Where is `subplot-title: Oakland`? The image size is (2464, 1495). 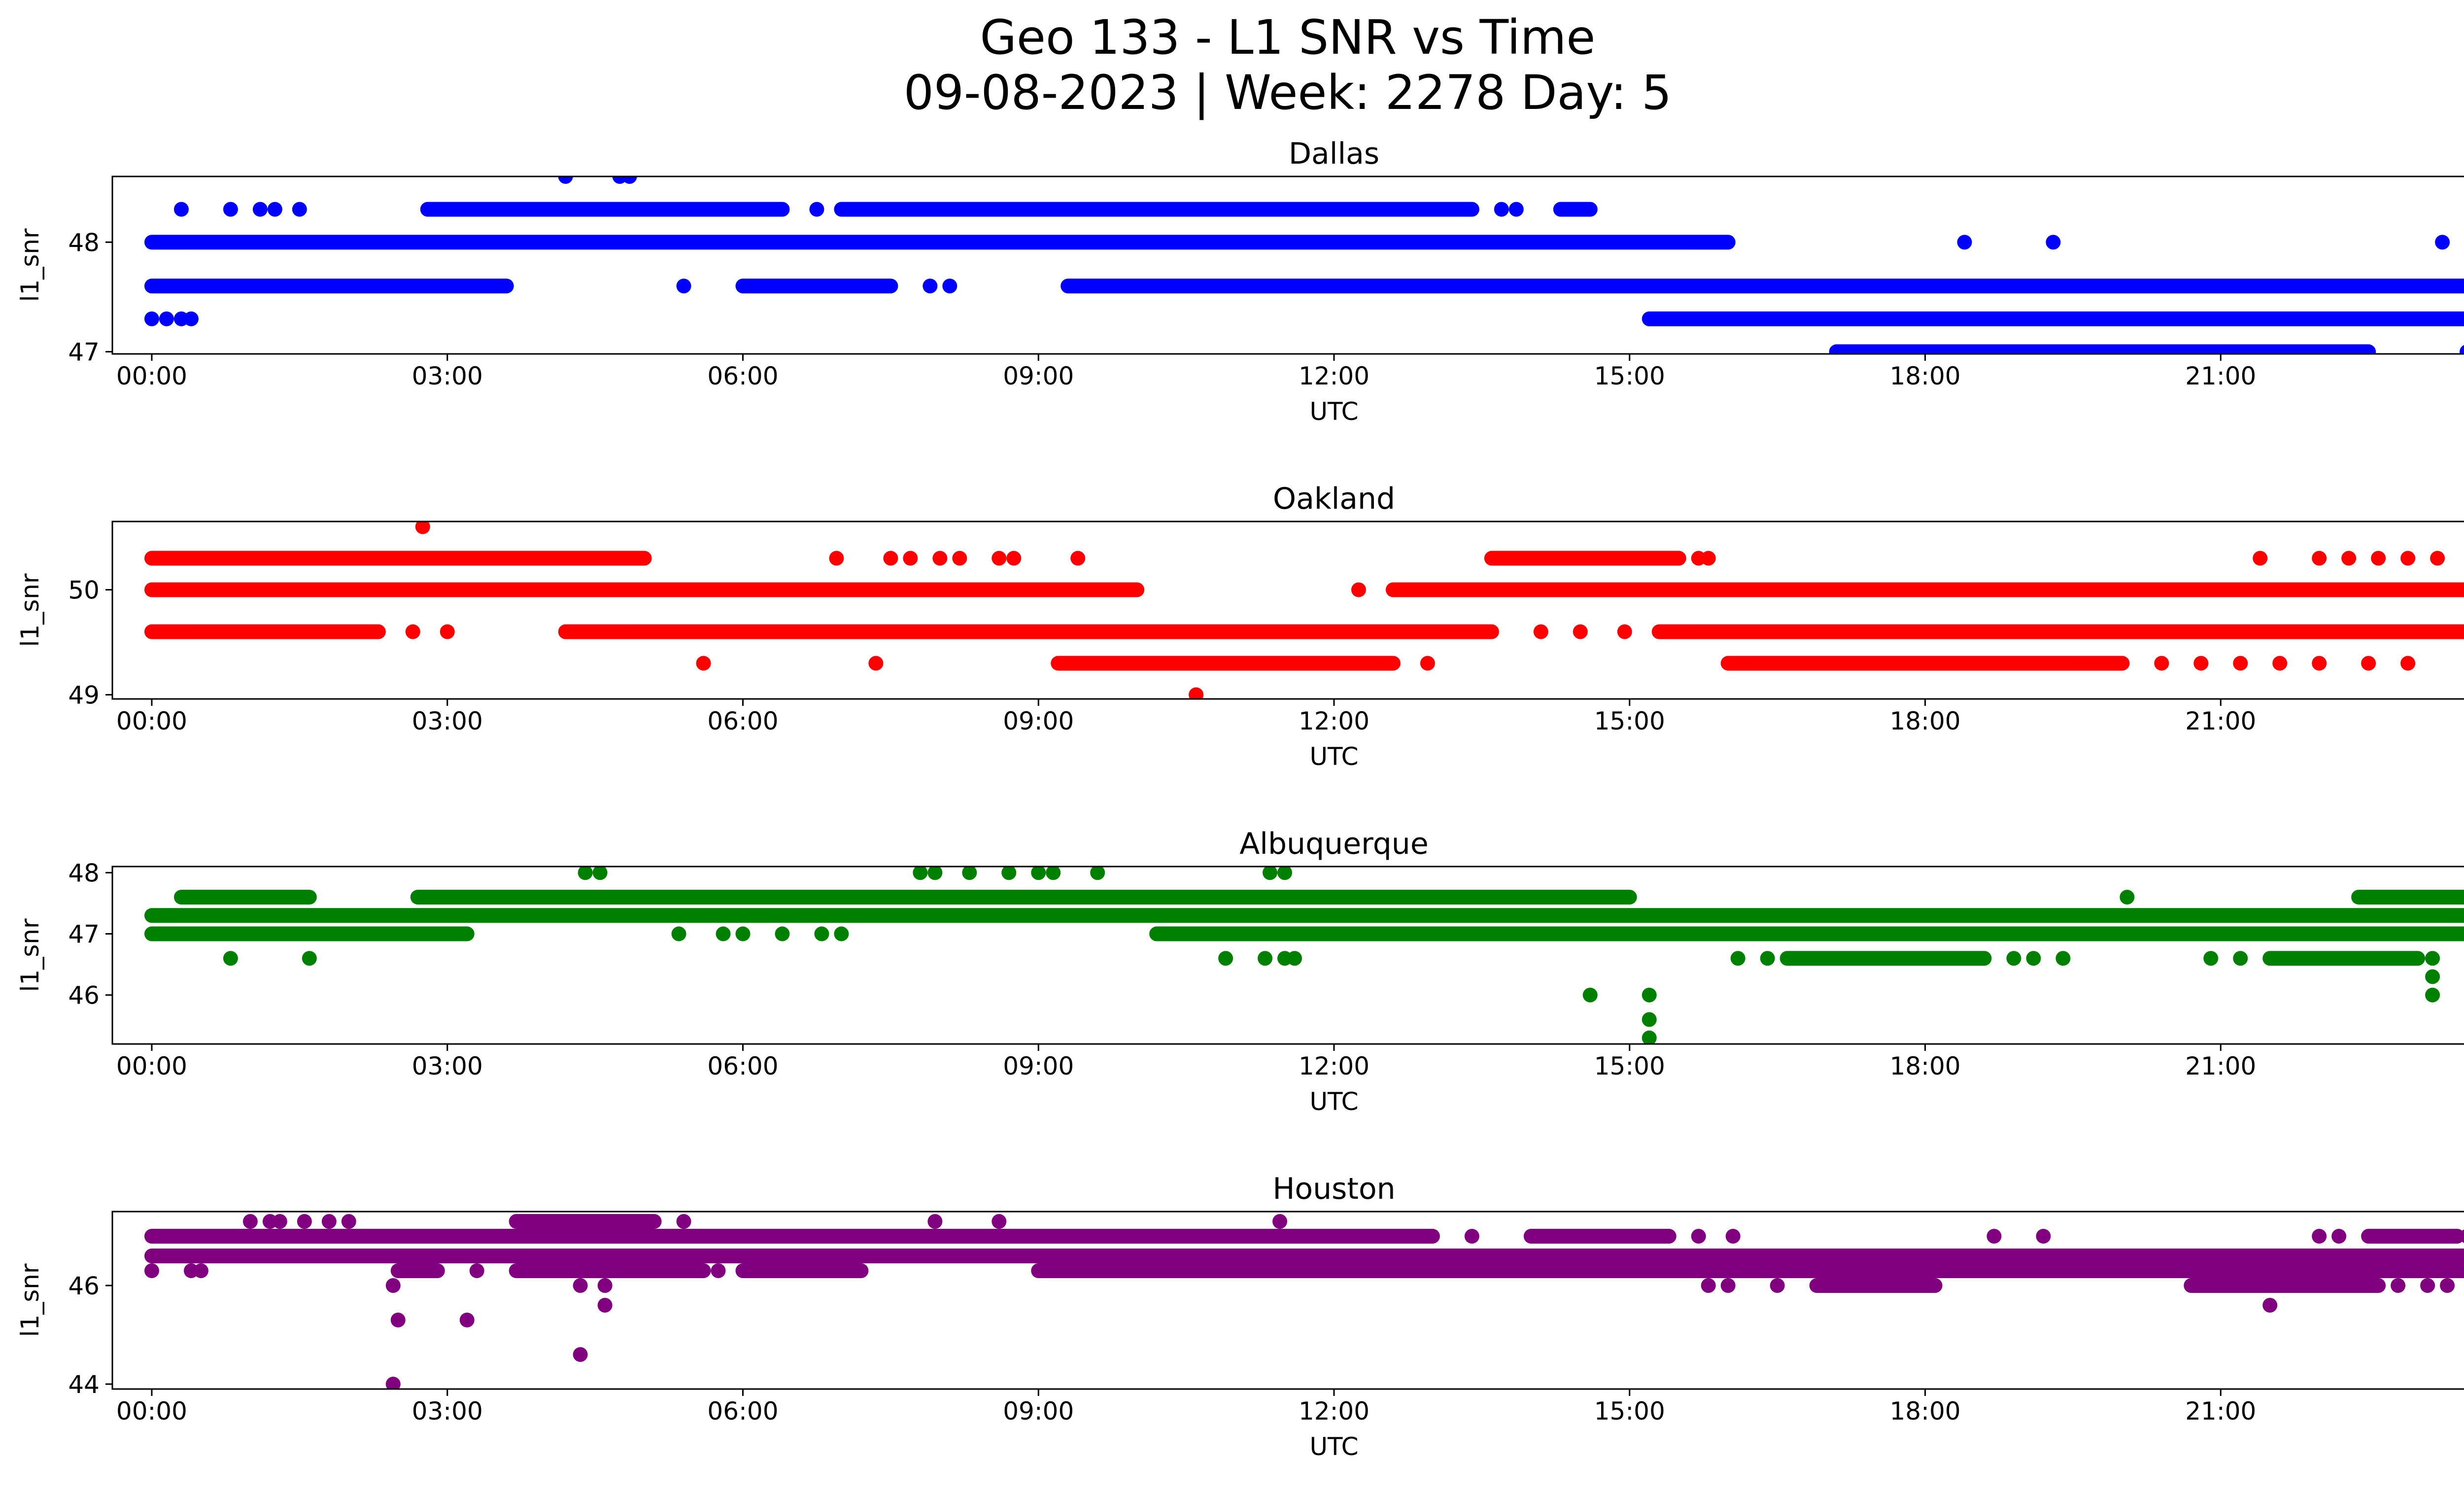 subplot-title: Oakland is located at coordinates (1334, 499).